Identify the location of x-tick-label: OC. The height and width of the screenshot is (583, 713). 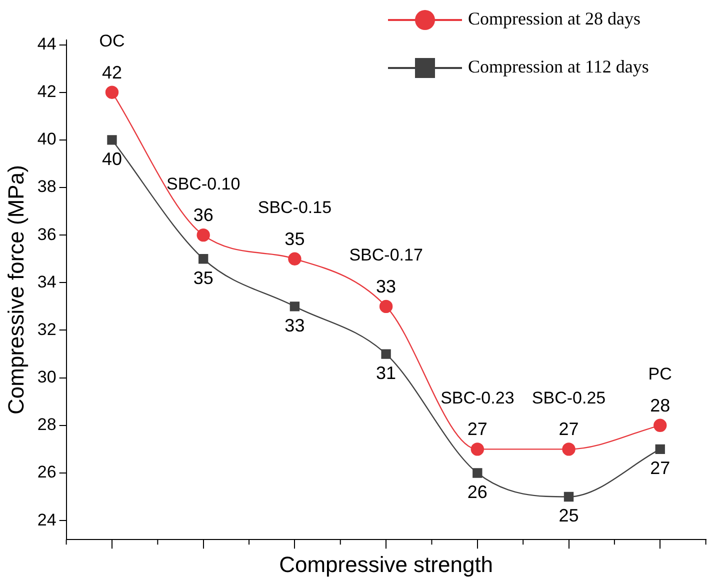
(112, 41).